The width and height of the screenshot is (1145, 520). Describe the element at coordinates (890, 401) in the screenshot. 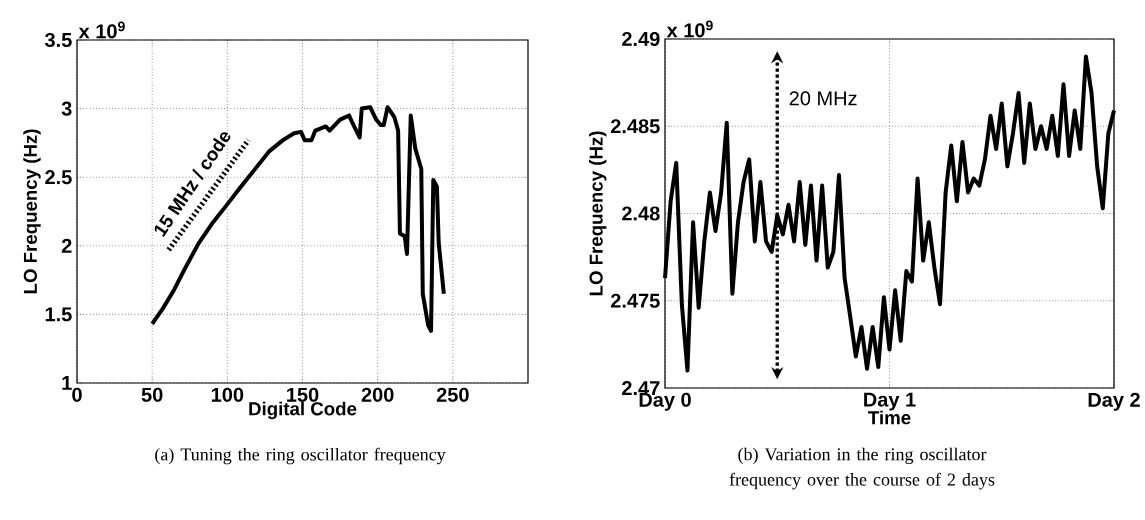

I see `x-tick-label: Day 1` at that location.